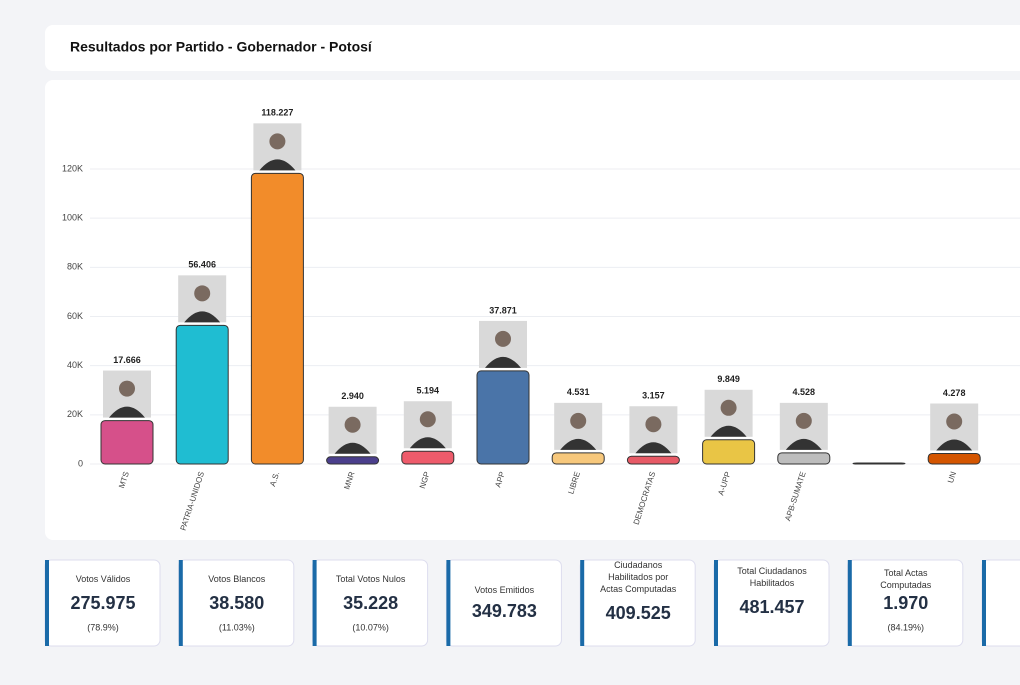 Image resolution: width=1020 pixels, height=685 pixels. I want to click on stat-label-line: Votos Blancos, so click(237, 579).